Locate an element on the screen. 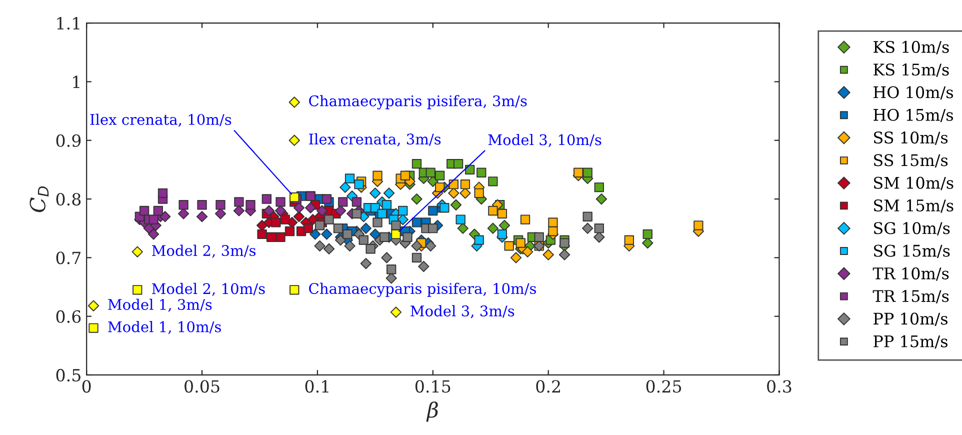  legend-label: KS 15m/s is located at coordinates (911, 70).